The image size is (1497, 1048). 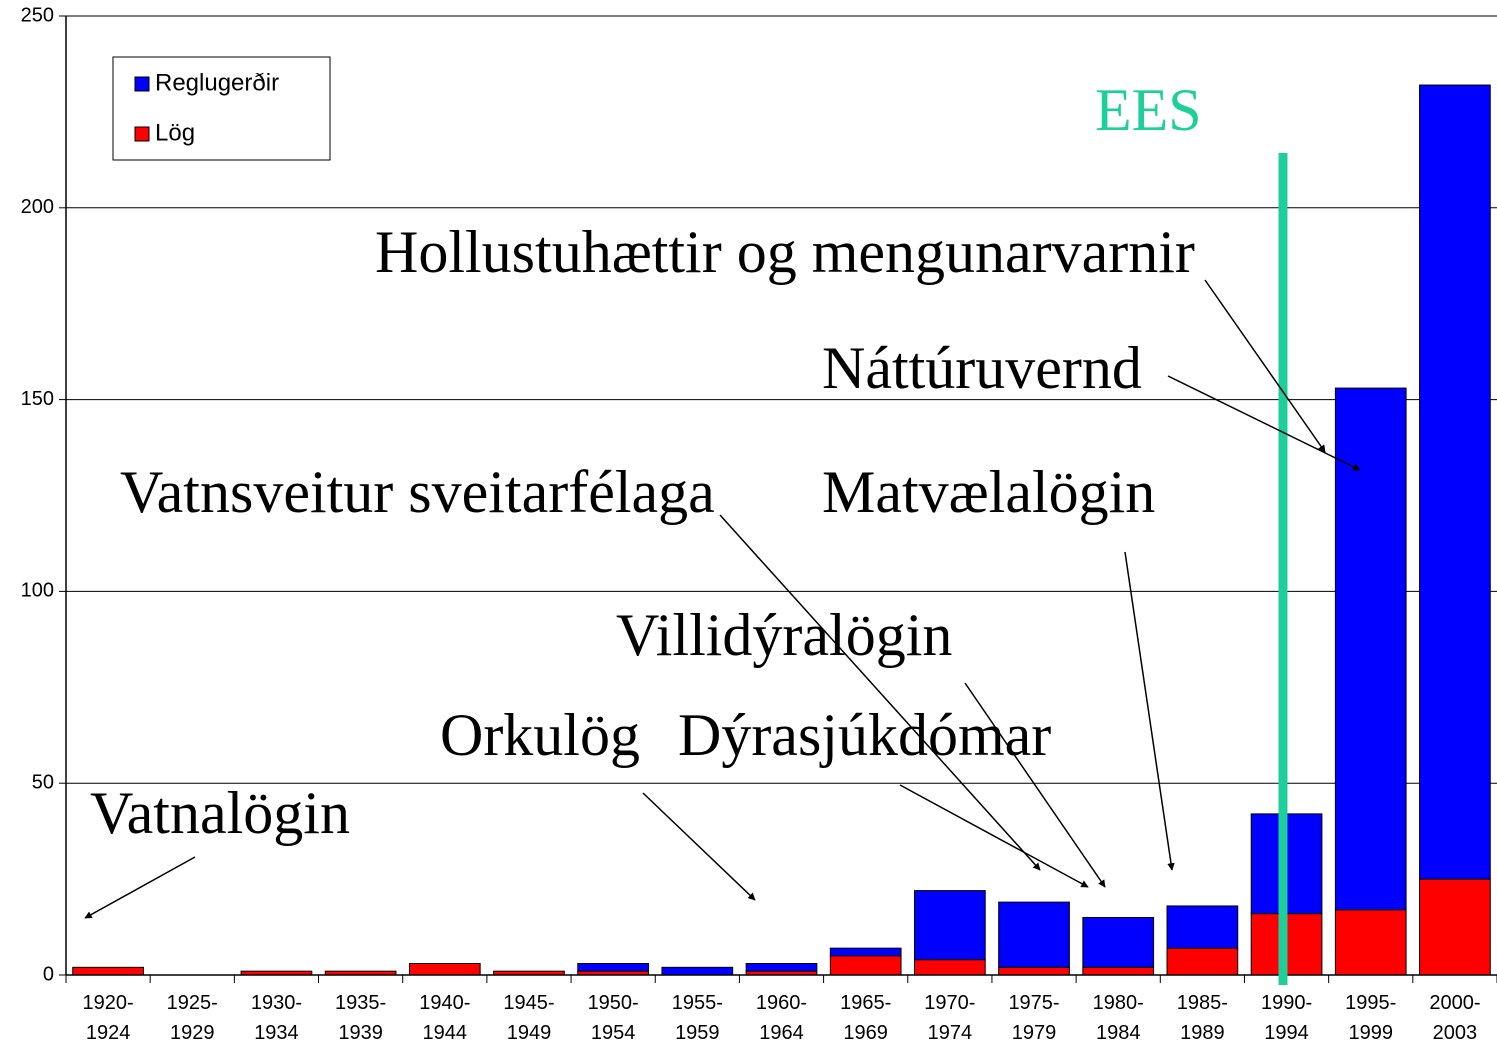 I want to click on x-tick-label: 2000- 2003, so click(x=1455, y=1018).